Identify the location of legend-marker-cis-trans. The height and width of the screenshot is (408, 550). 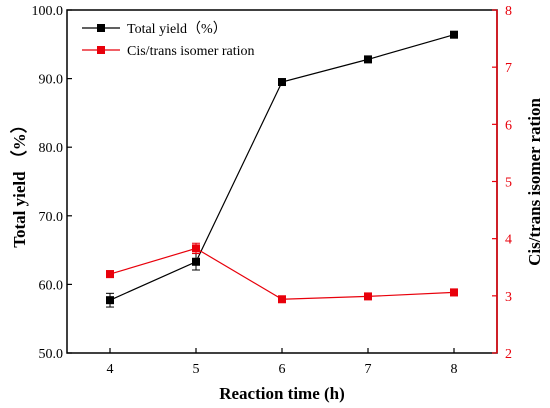
(101, 50).